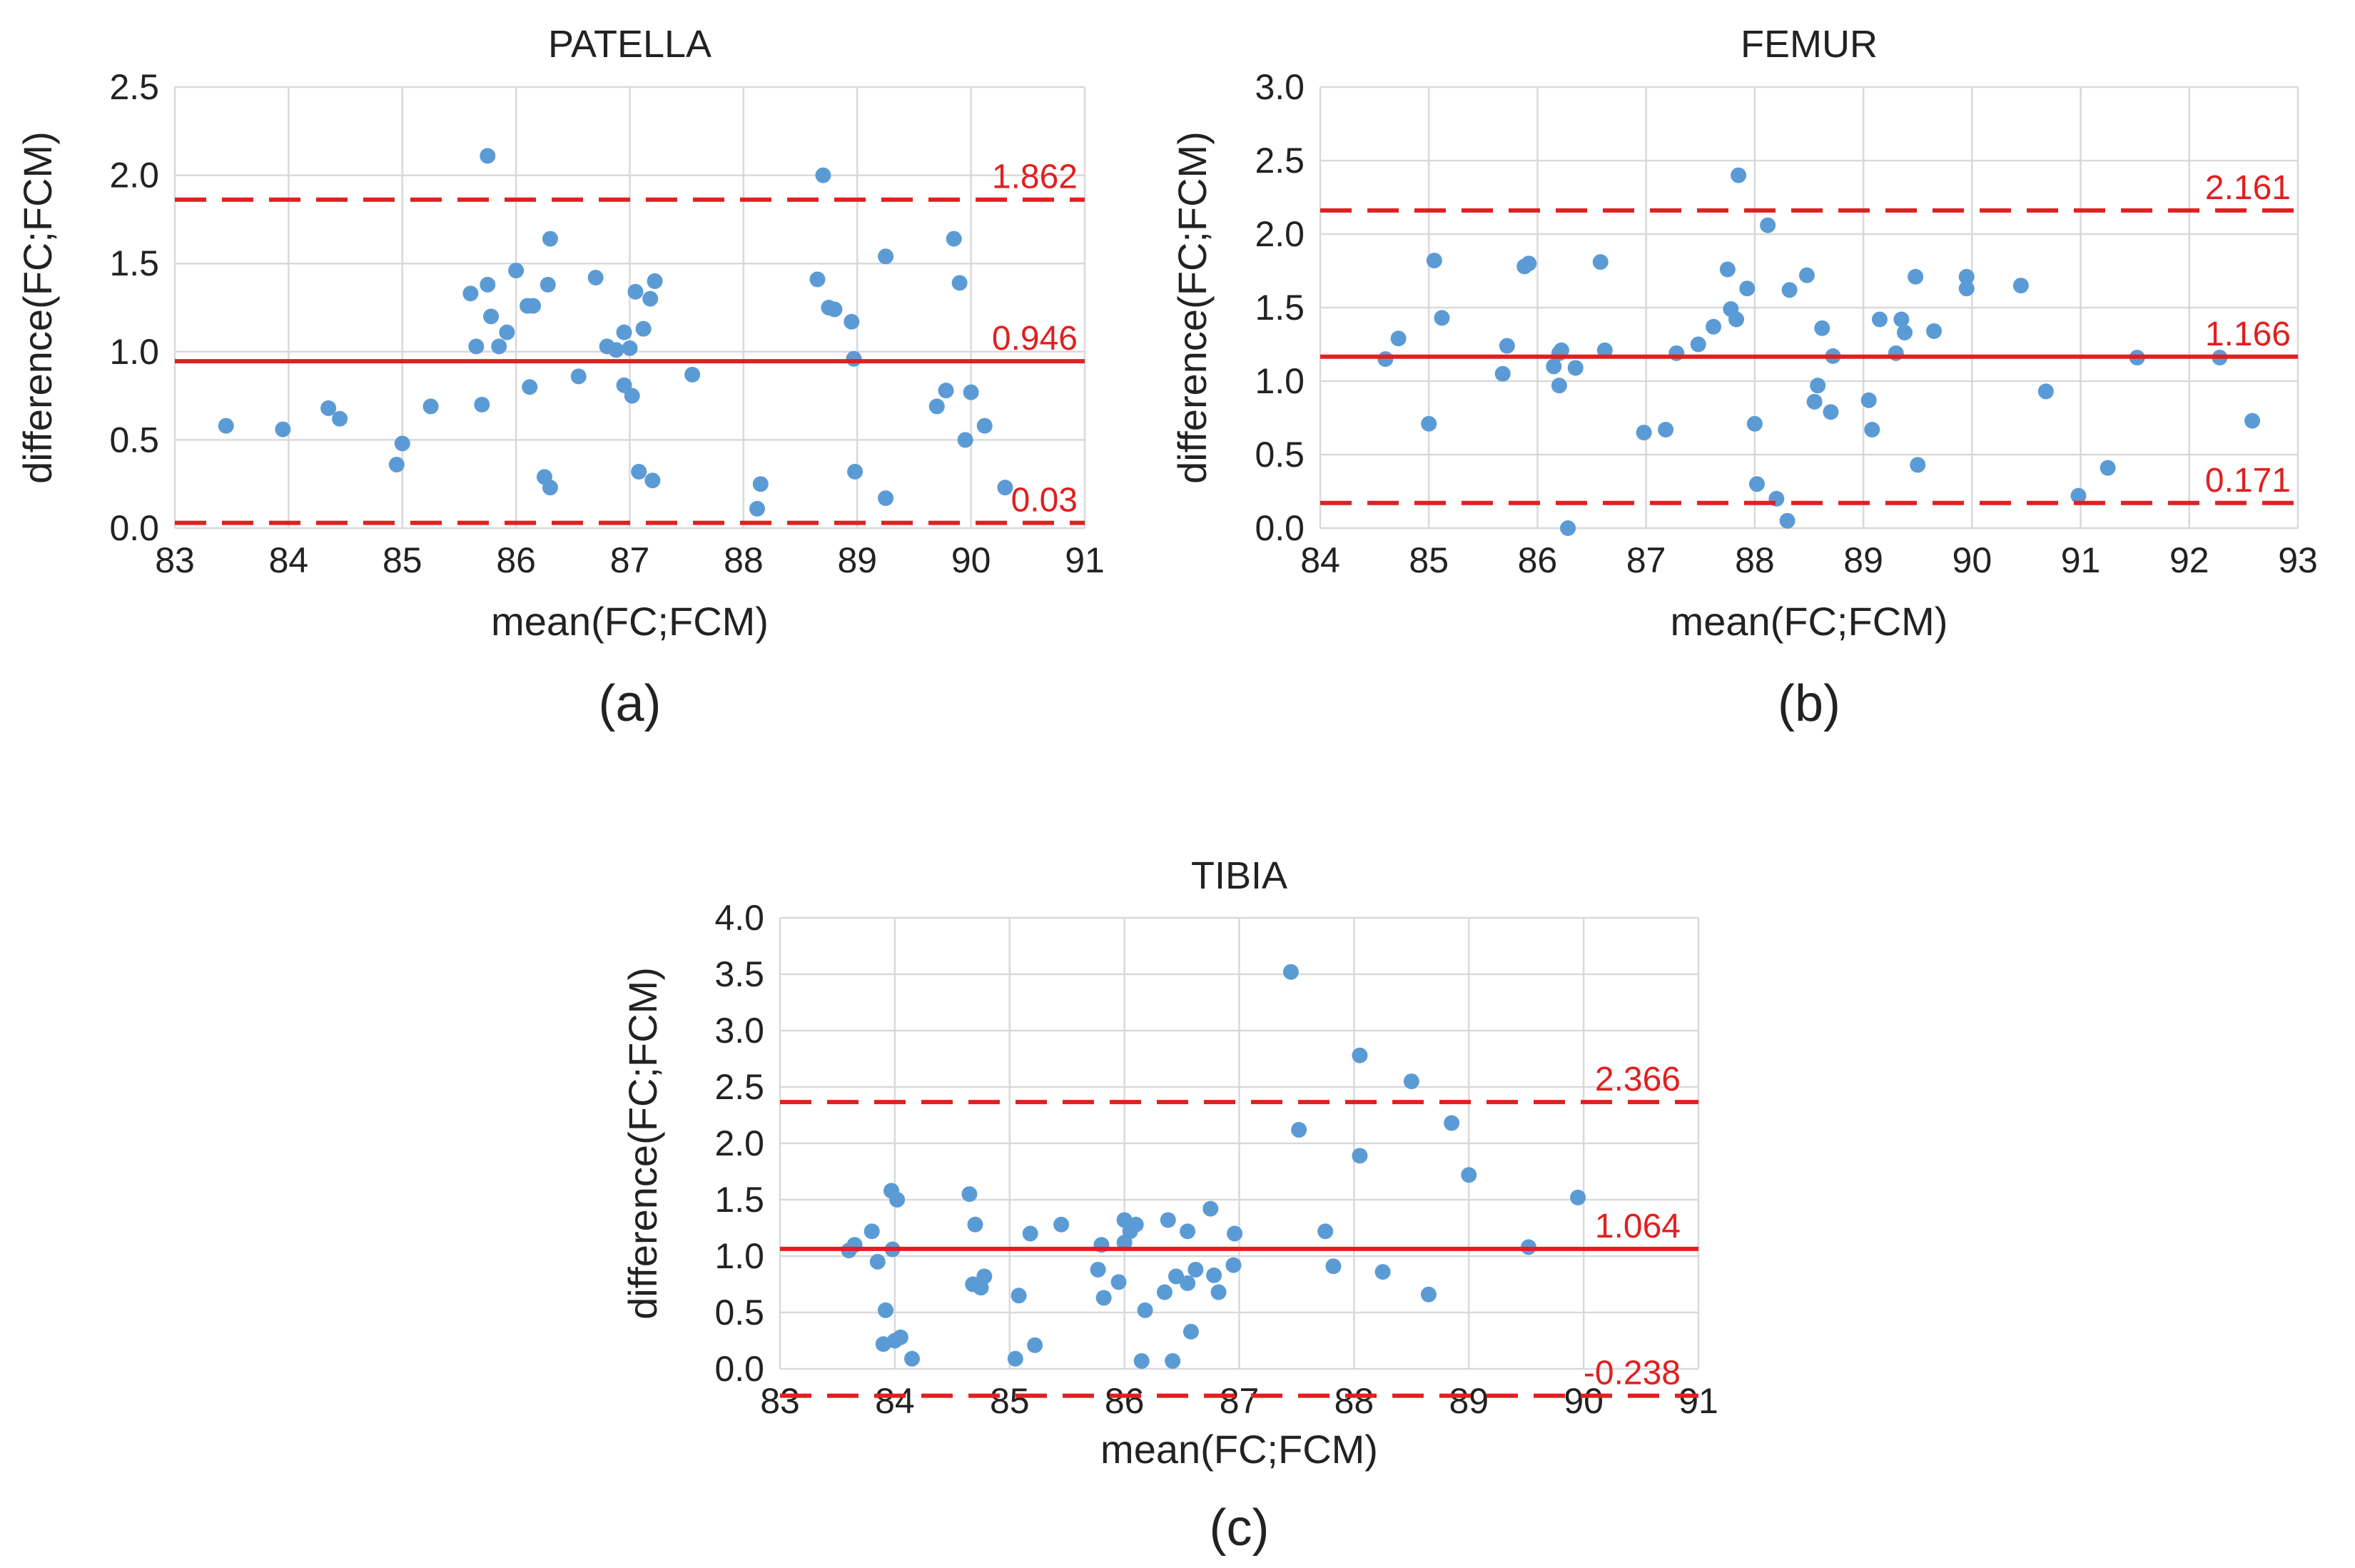  Describe the element at coordinates (739, 1200) in the screenshot. I see `y-tick-label: 1.5` at that location.